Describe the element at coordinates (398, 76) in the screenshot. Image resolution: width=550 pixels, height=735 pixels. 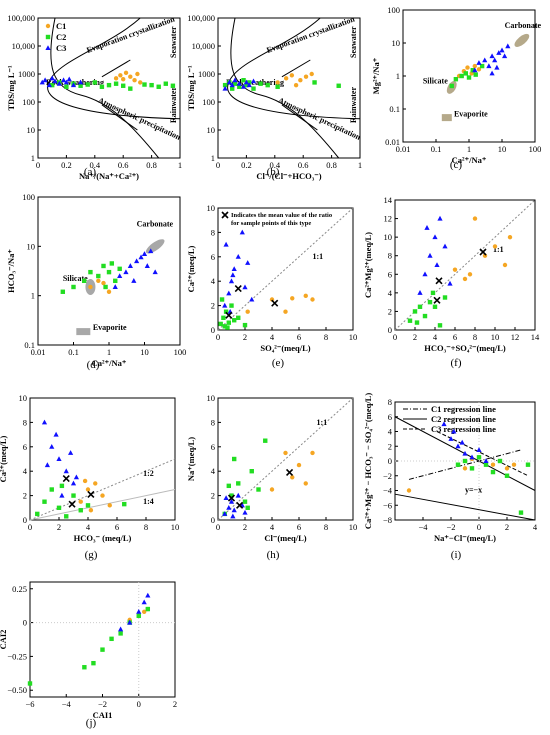
I see `y-tick-label: 1` at that location.